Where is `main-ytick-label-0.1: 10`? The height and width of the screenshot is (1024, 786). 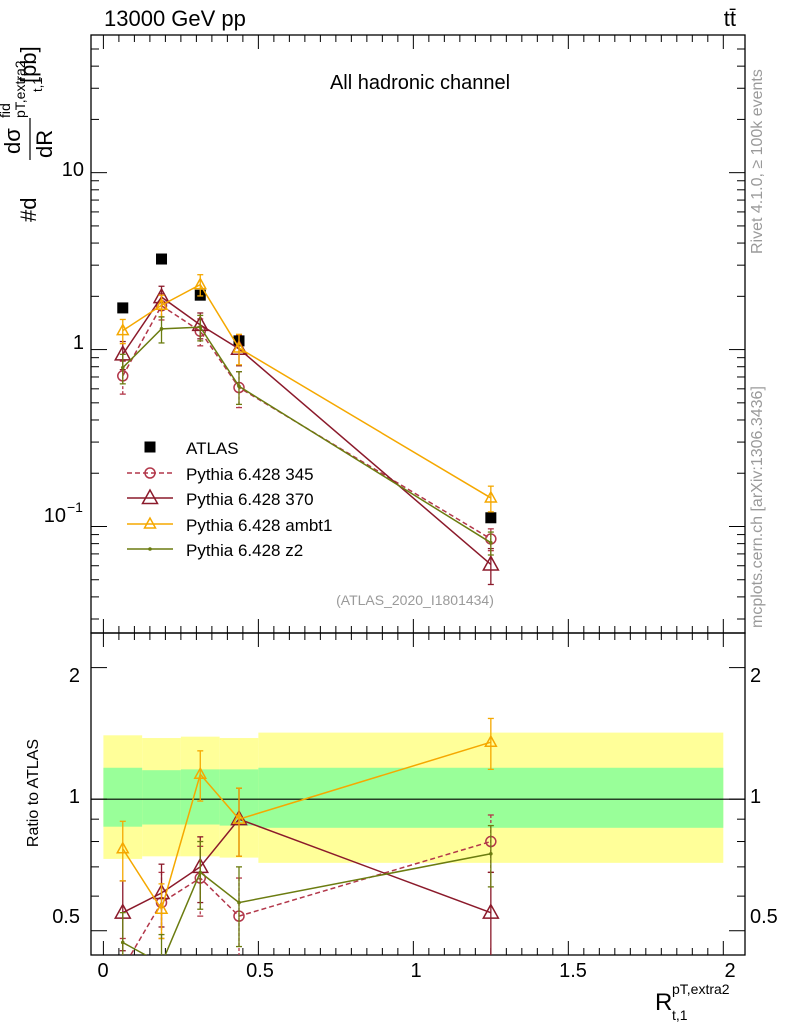 main-ytick-label-0.1: 10 is located at coordinates (55, 516).